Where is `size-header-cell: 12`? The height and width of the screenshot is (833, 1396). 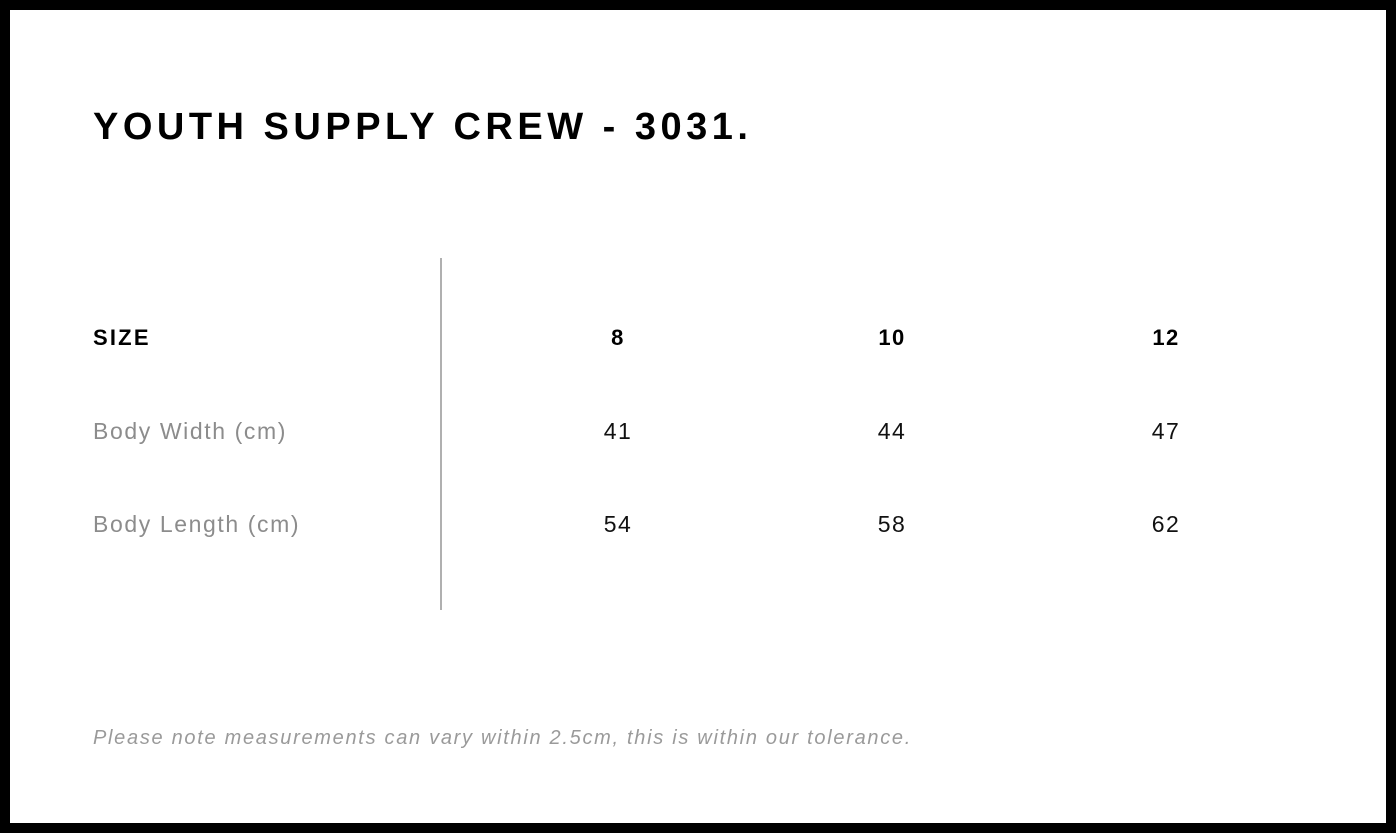 size-header-cell: 12 is located at coordinates (1166, 337).